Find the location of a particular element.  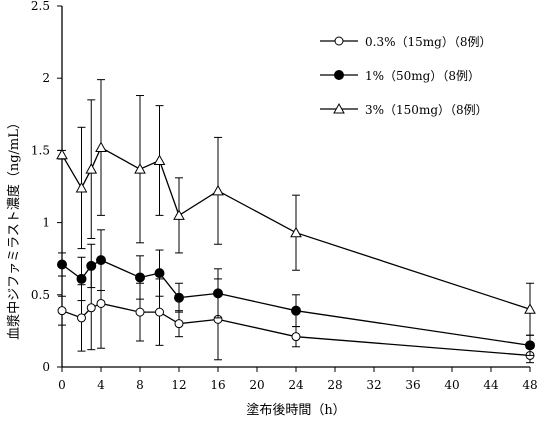

y-tick-label: 2.5 is located at coordinates (40, 6).